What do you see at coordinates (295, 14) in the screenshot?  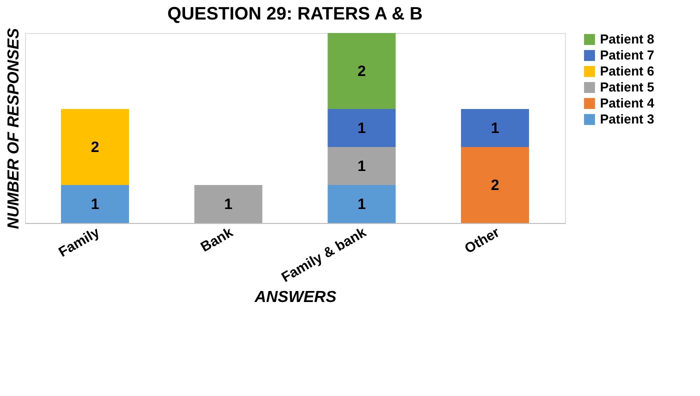 I see `chart-title: QUESTION 29: RATERS A & B` at bounding box center [295, 14].